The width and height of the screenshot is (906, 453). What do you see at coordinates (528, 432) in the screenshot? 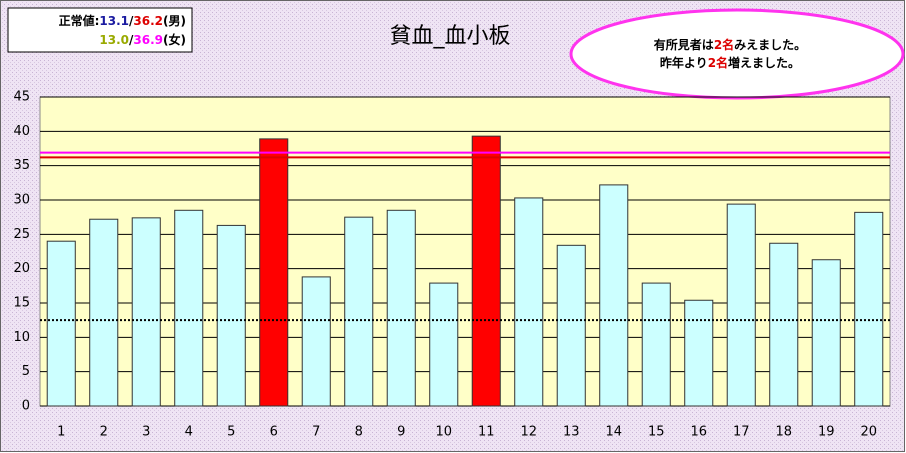
I see `x-tick-label: 12` at bounding box center [528, 432].